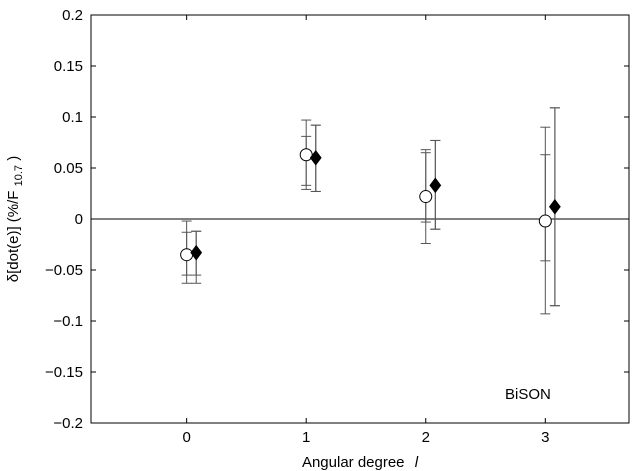 This screenshot has height=471, width=635. What do you see at coordinates (426, 437) in the screenshot?
I see `x-tick-label: 2` at bounding box center [426, 437].